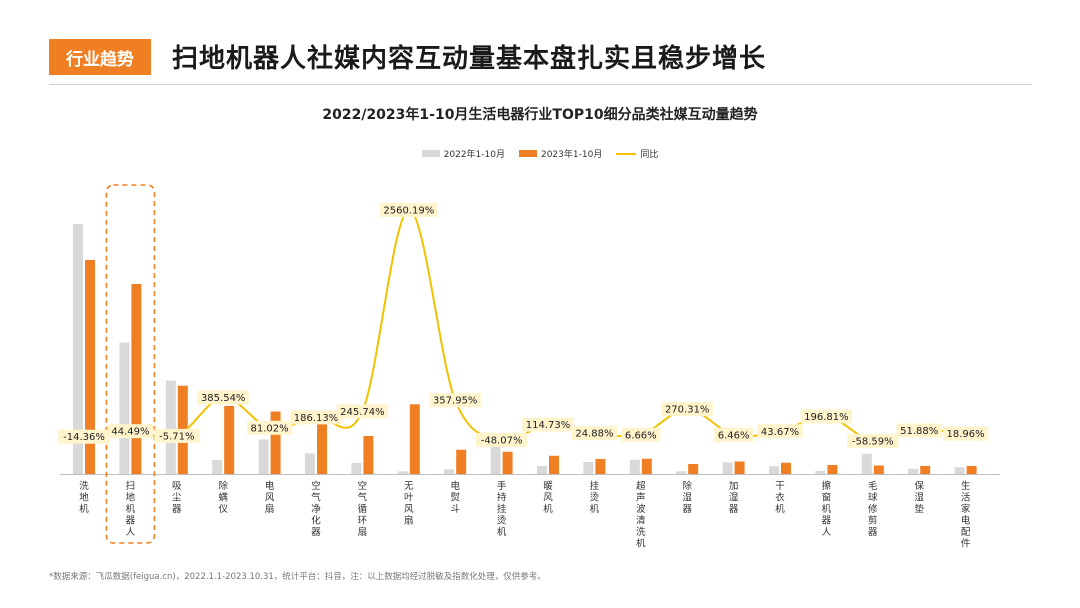  I want to click on yoy-data-label: -48.07%, so click(502, 440).